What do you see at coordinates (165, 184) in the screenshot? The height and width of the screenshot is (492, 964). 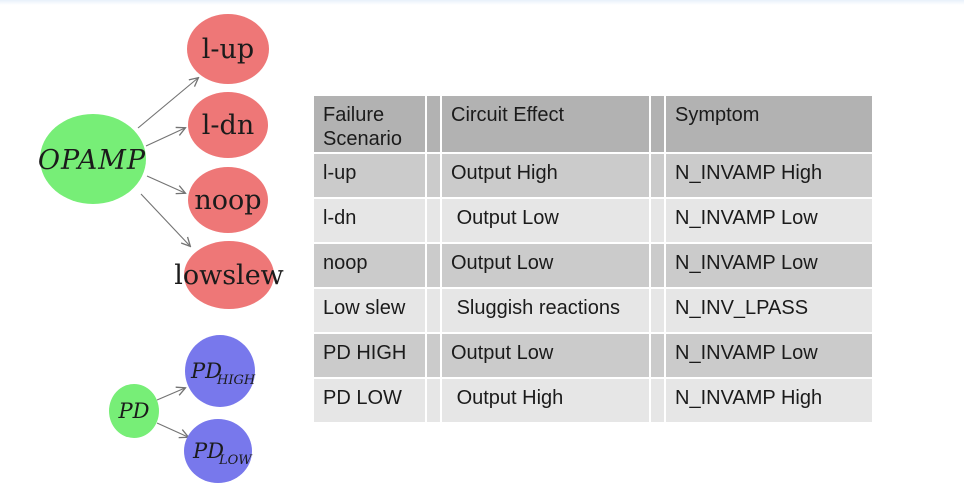 I see `edge-opamp-noop` at bounding box center [165, 184].